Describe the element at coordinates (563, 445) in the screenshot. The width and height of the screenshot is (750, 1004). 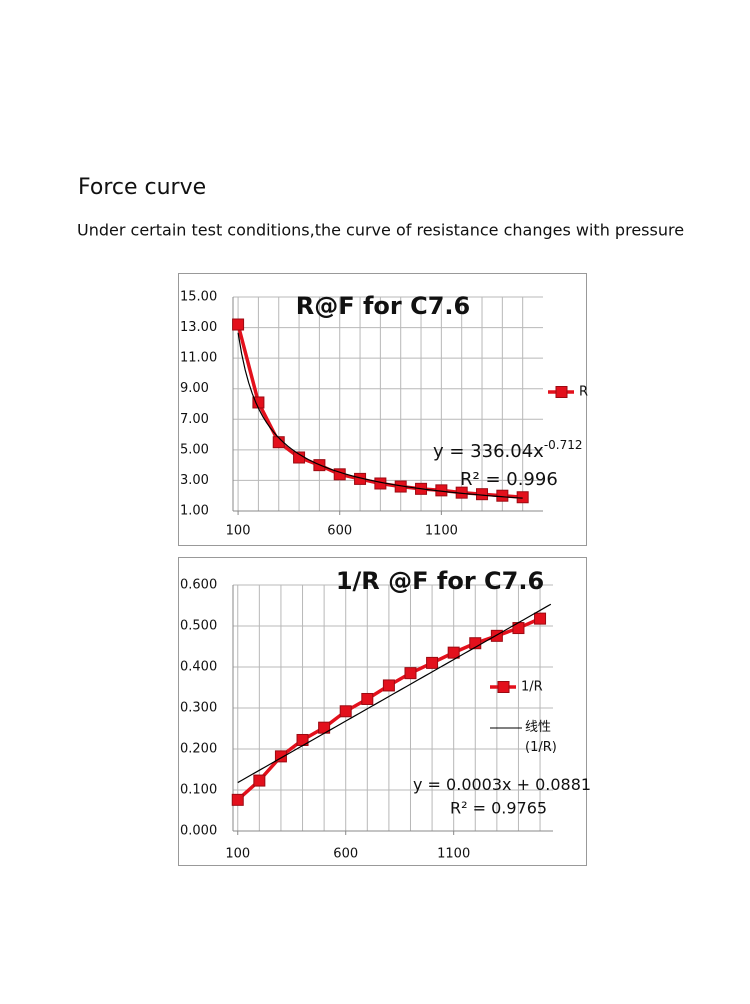
I see `equation-exponent: -0.712` at that location.